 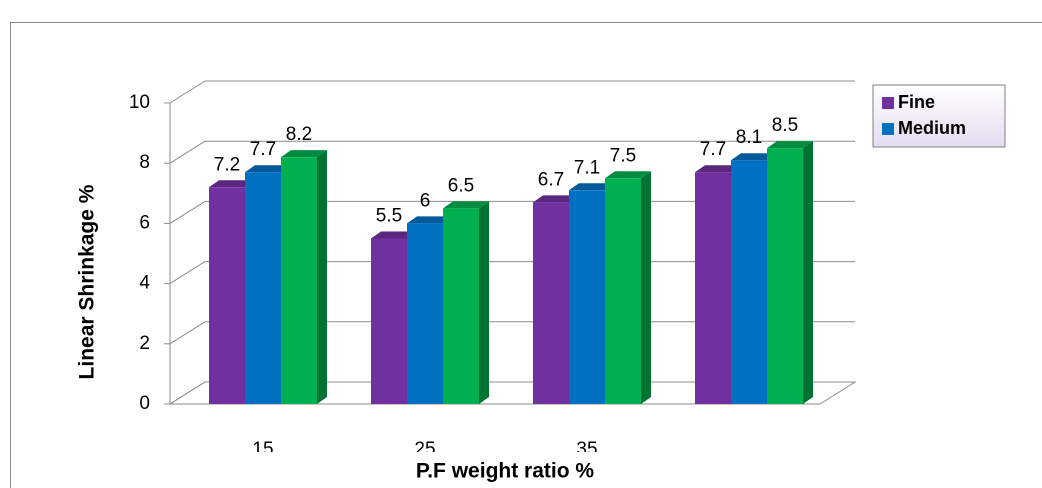 I want to click on y-tick-label: 10, so click(x=139, y=102).